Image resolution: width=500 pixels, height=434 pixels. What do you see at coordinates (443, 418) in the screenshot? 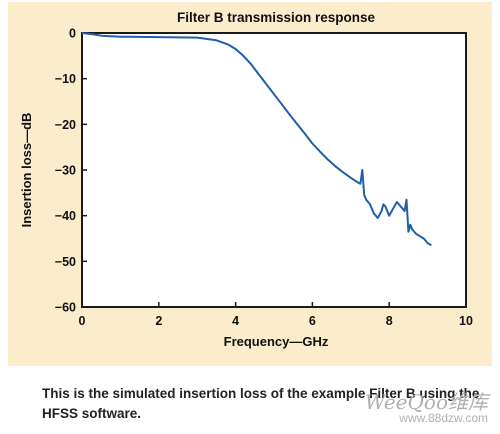
I see `watermark-url: www.88dzw.com` at bounding box center [443, 418].